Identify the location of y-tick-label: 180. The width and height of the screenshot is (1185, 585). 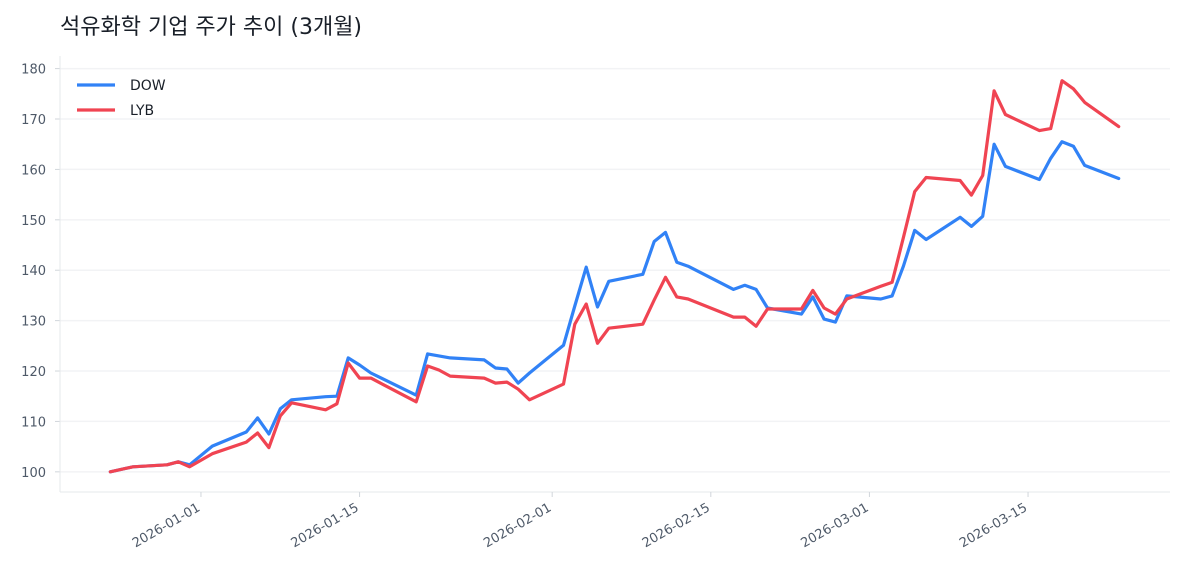
(33, 70).